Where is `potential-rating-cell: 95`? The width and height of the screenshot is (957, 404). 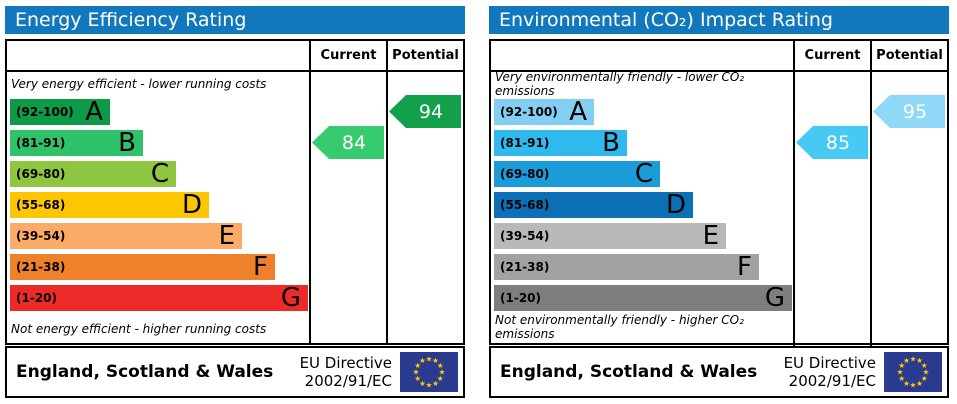
potential-rating-cell: 95 is located at coordinates (908, 210).